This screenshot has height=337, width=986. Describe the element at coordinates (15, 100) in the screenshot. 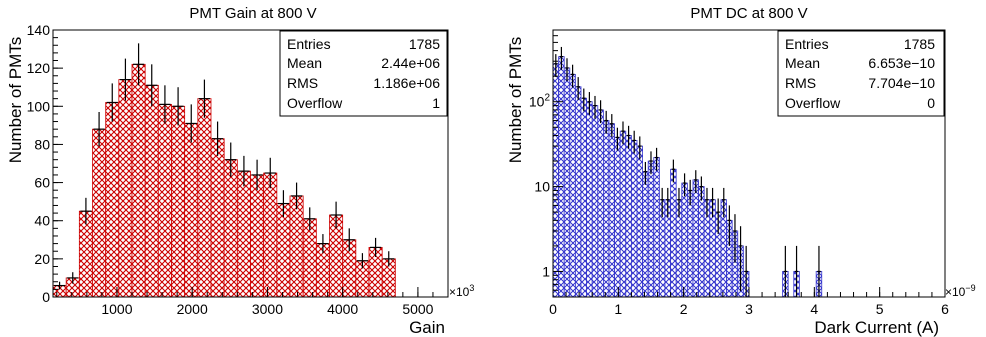

I see `gain-y-axis-label: Number of PMTs` at that location.